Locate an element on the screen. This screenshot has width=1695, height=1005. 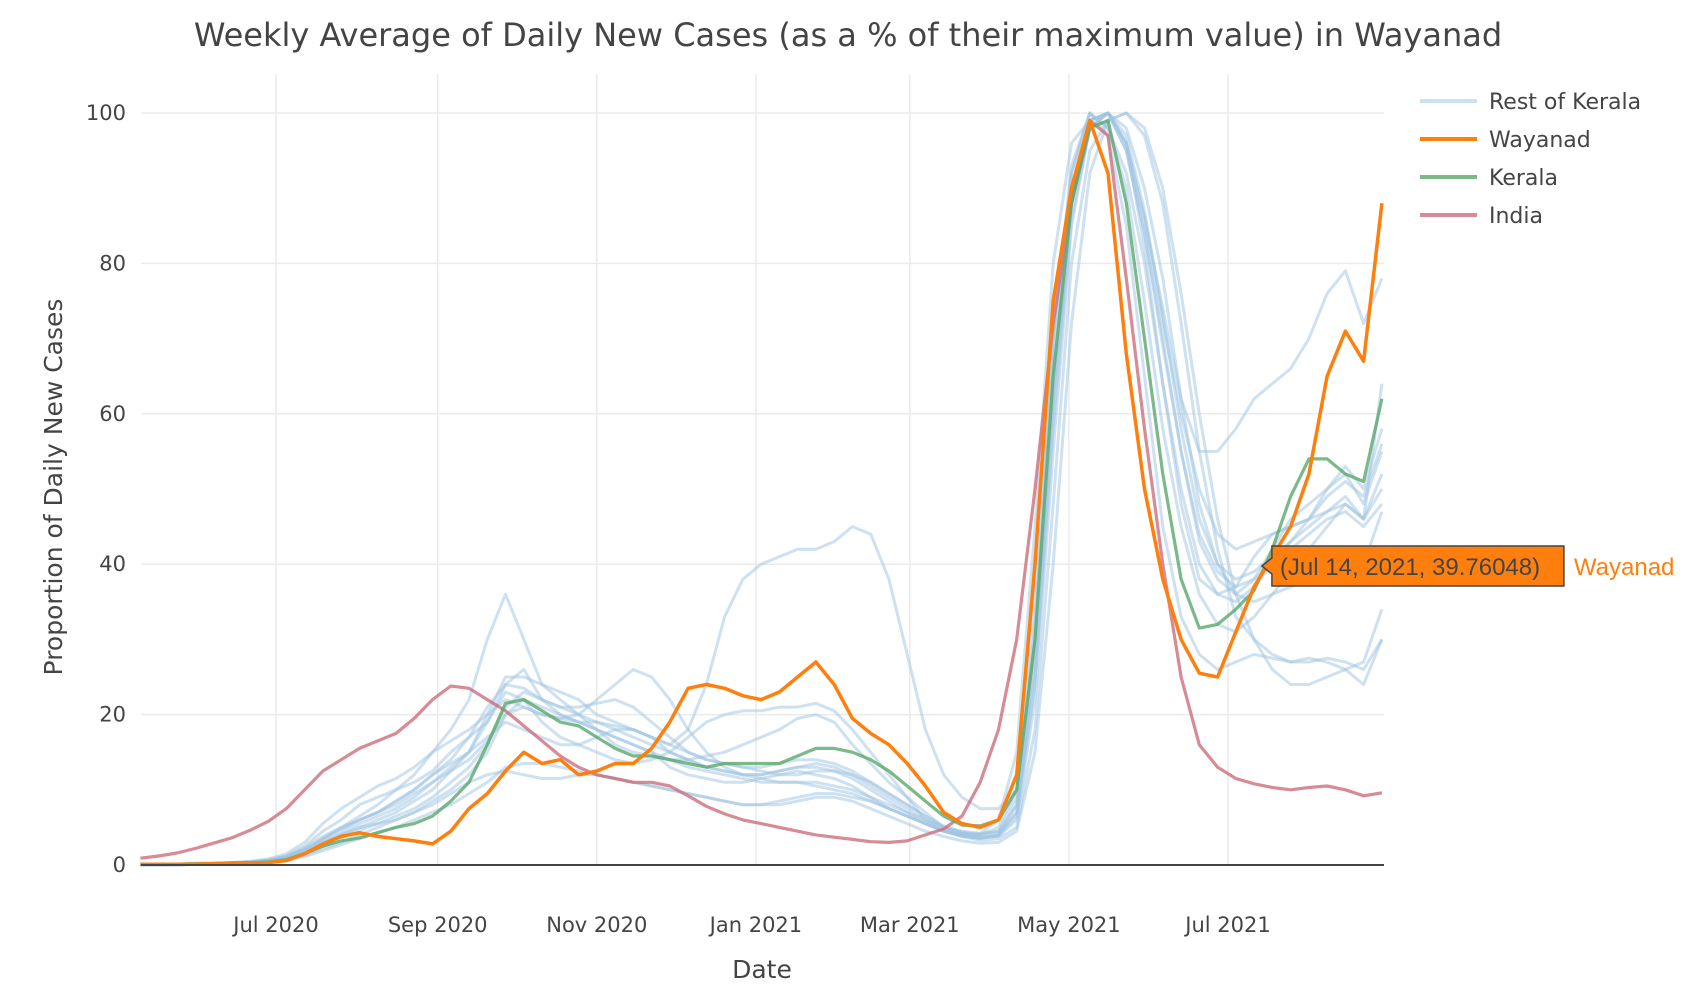
legend-item-kerala: Kerala is located at coordinates (1489, 178).